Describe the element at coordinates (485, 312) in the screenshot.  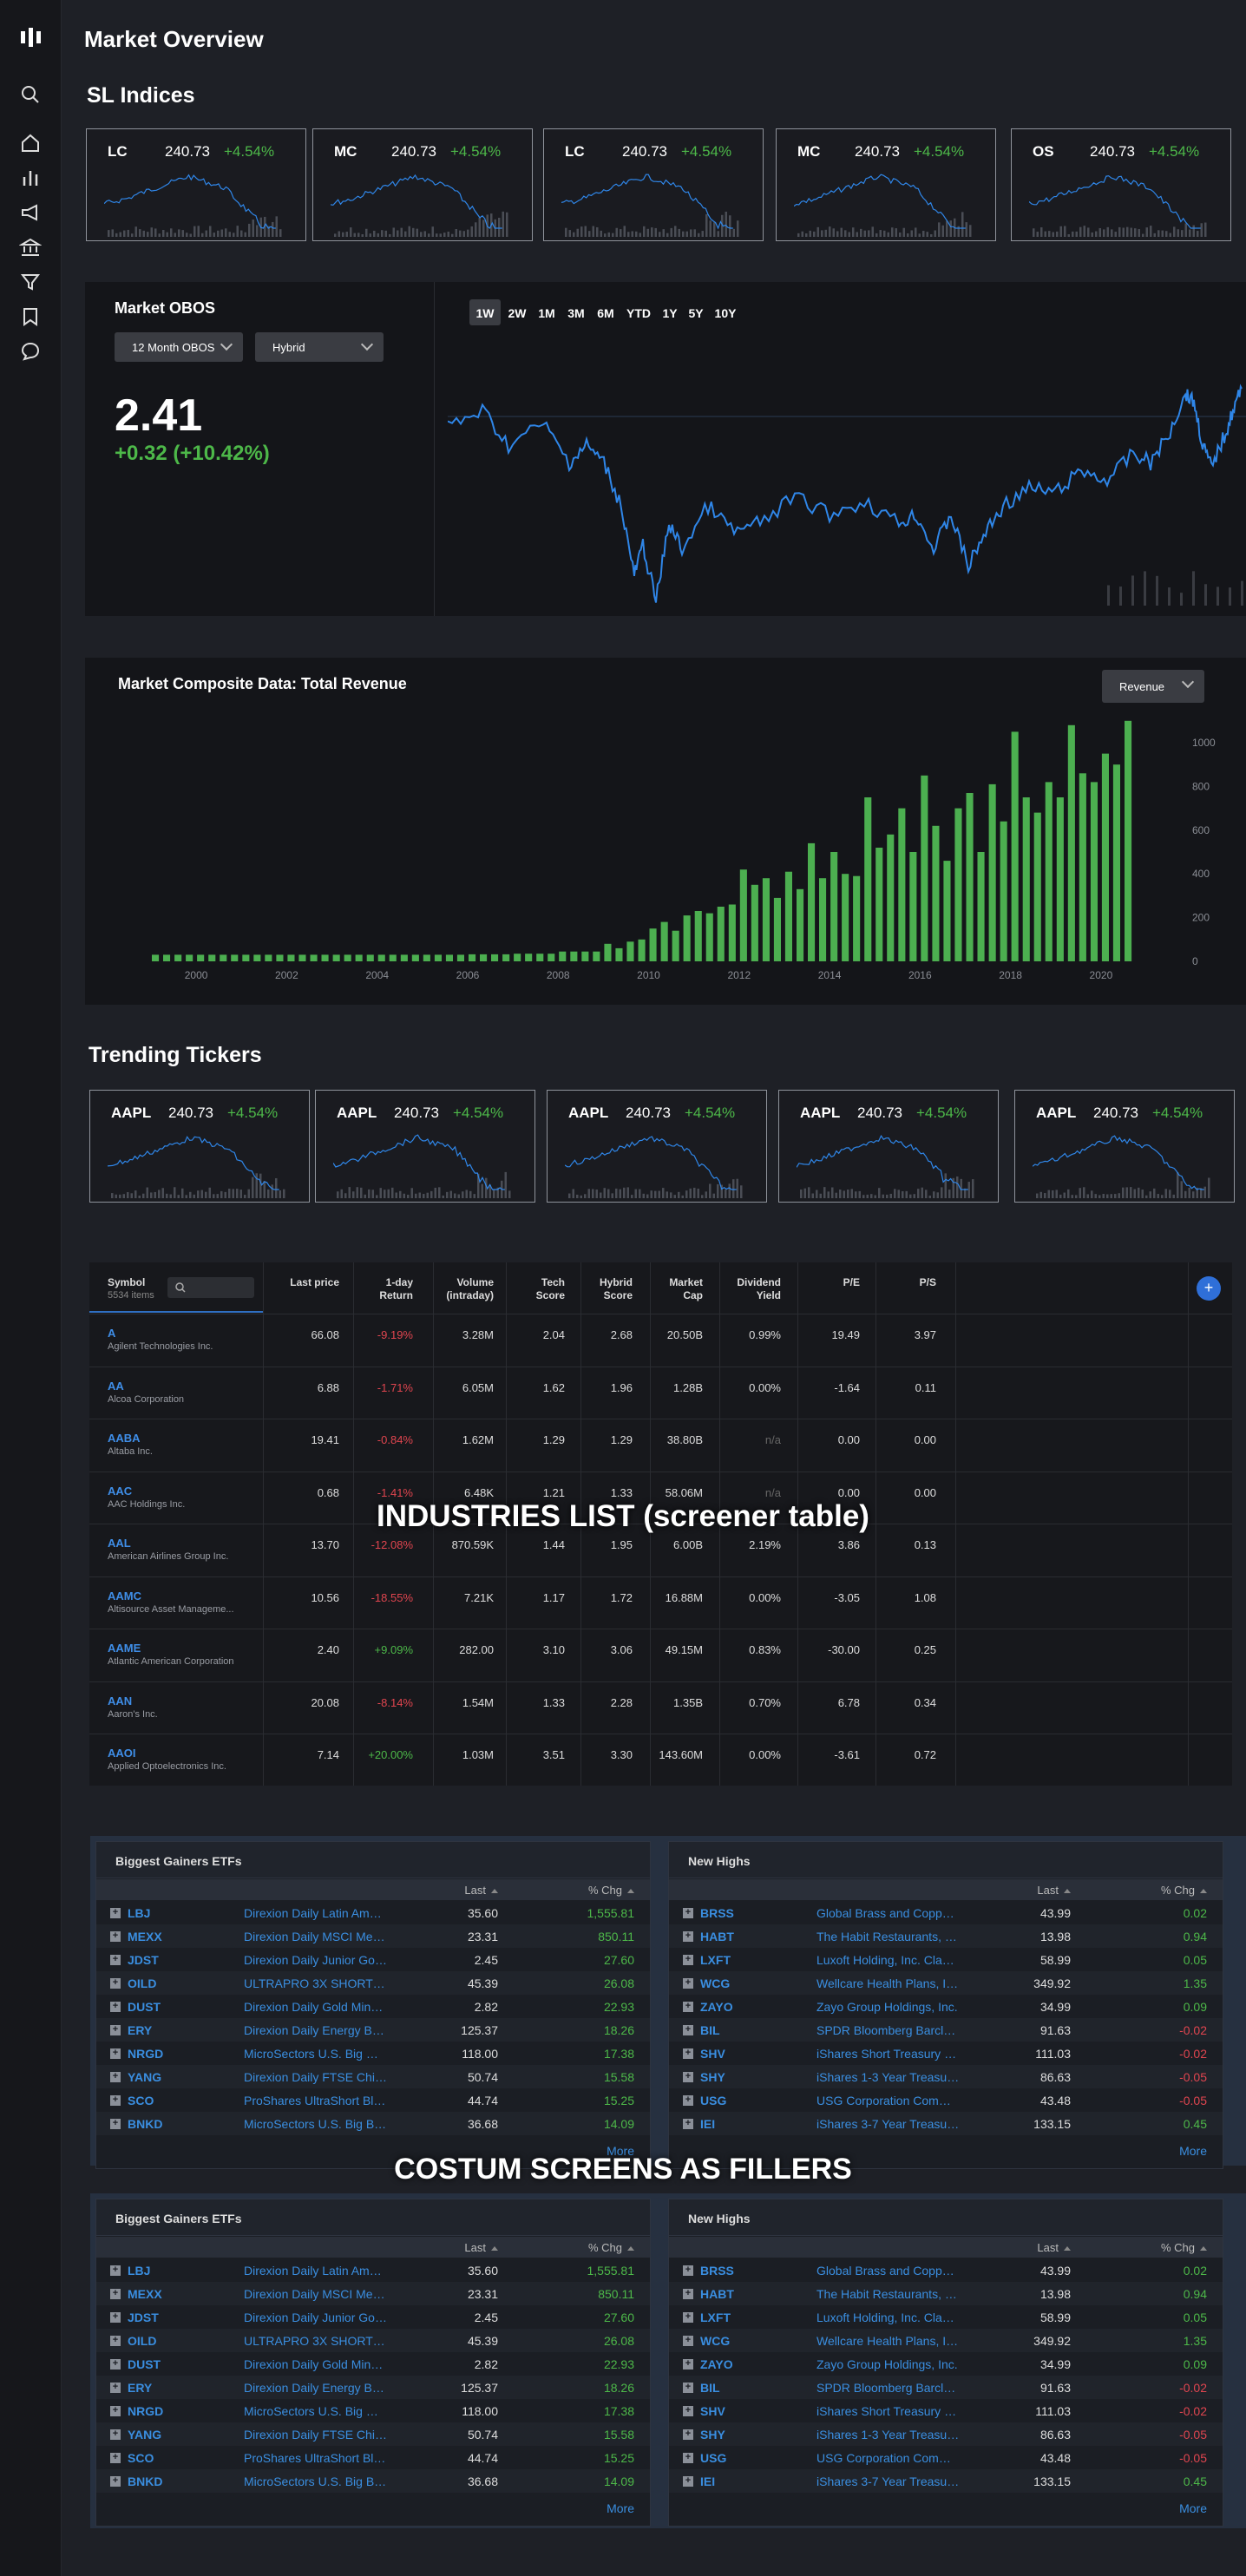
I see `tab-1w: 1W` at that location.